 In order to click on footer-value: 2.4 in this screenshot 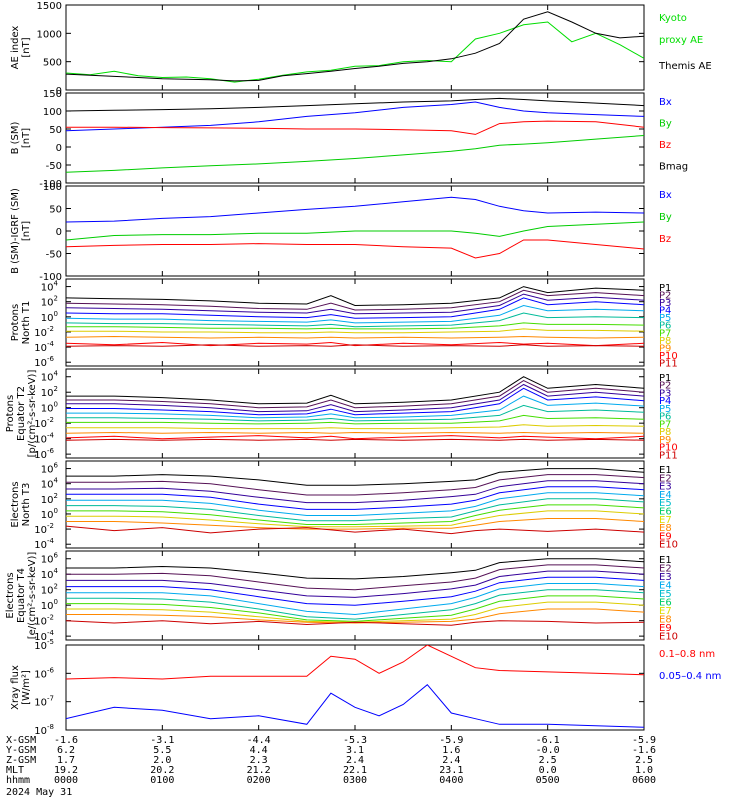, I will do `click(355, 760)`.